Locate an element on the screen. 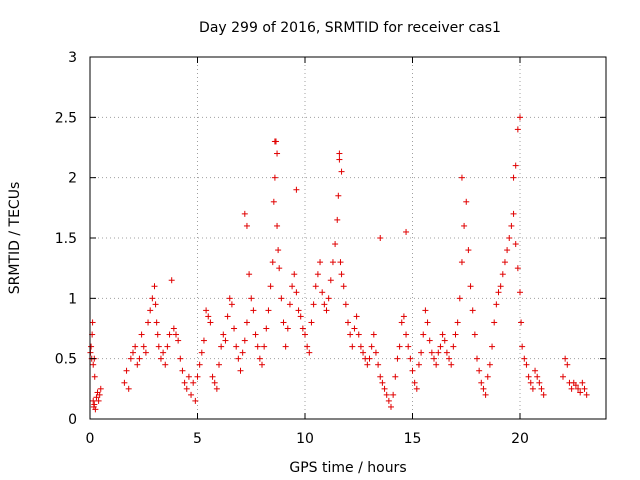 Image resolution: width=640 pixels, height=480 pixels. y-tick-label: 1.5 is located at coordinates (66, 239).